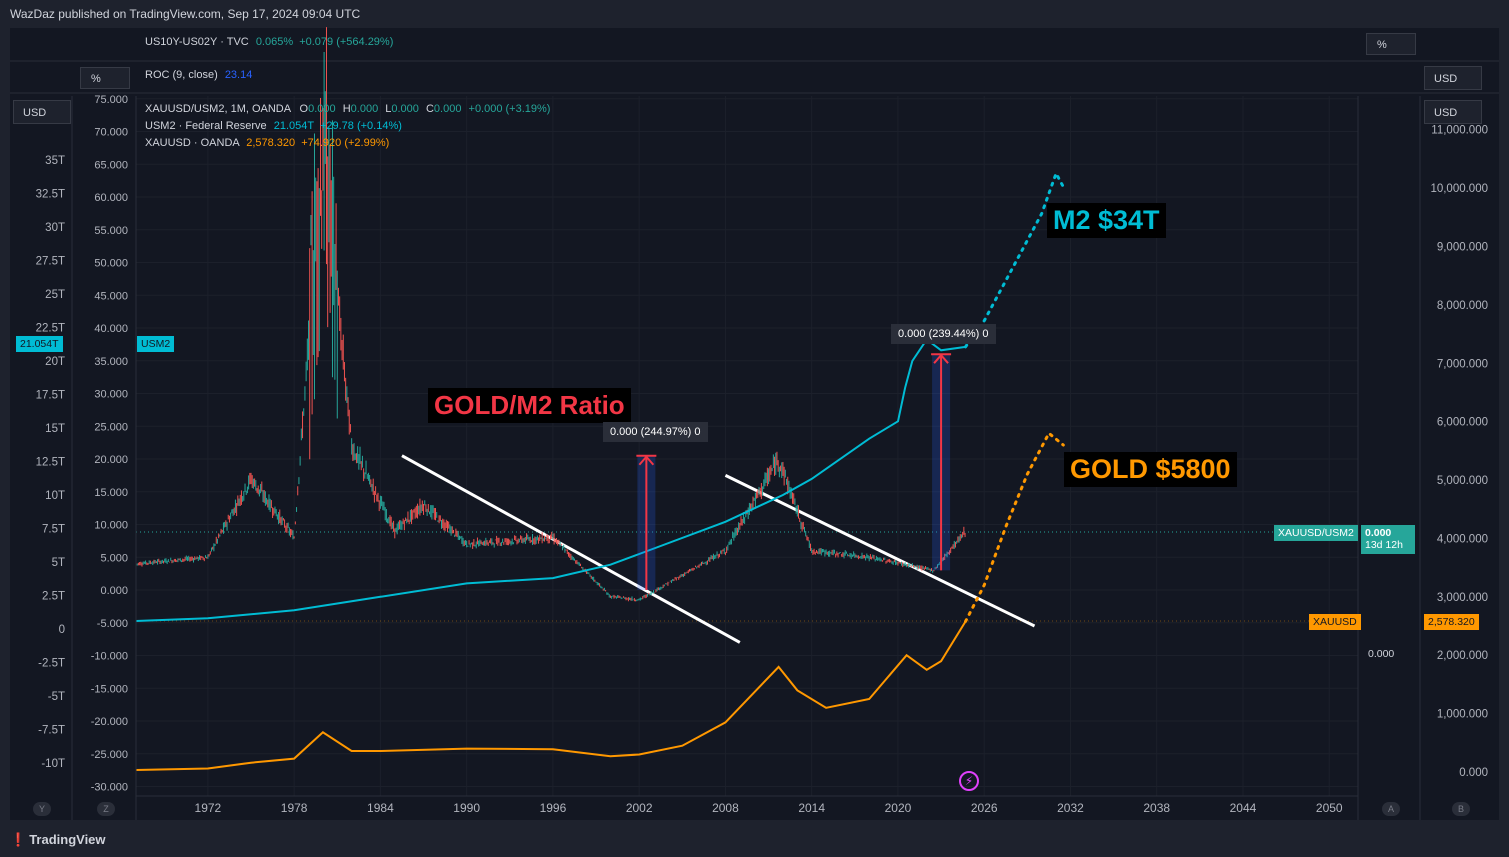 This screenshot has height=857, width=1509. I want to click on footer: ❗ TradingView, so click(754, 839).